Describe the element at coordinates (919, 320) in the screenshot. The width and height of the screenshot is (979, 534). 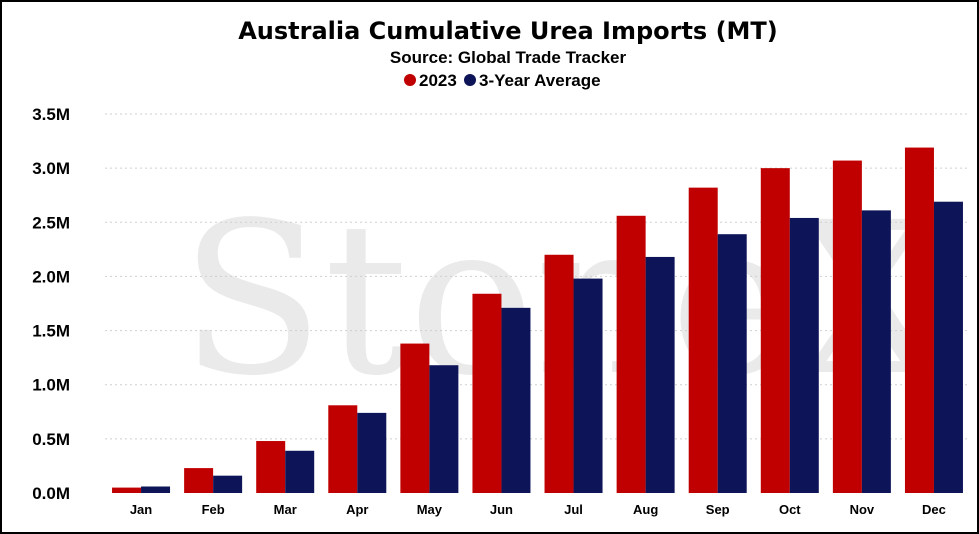
I see `bar-2023-dec` at that location.